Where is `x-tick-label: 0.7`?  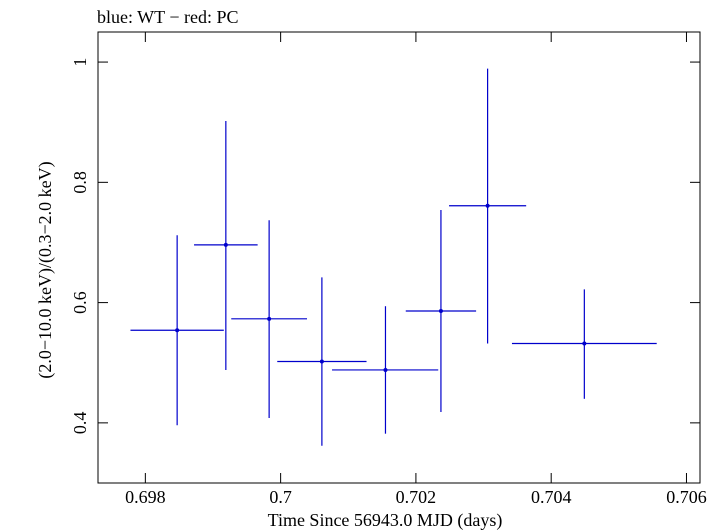 x-tick-label: 0.7 is located at coordinates (280, 497).